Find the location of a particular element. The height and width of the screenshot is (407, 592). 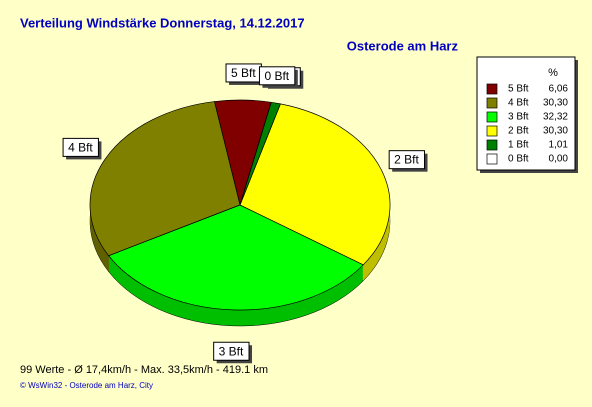

legend-value: 0,00 is located at coordinates (559, 159).